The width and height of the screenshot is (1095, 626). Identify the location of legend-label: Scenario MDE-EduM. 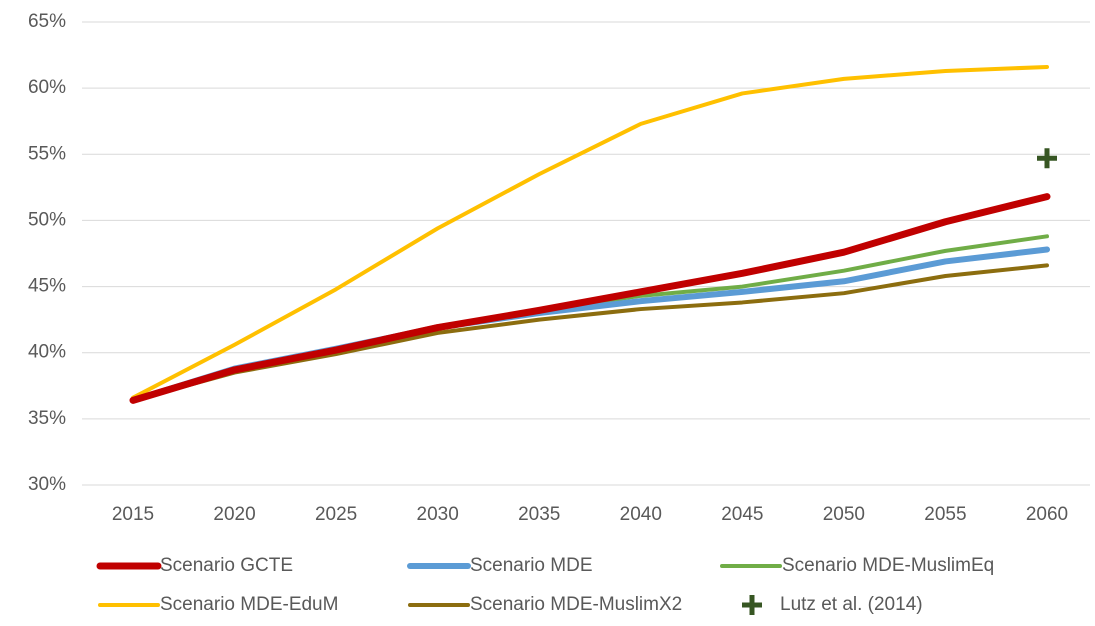
(249, 604).